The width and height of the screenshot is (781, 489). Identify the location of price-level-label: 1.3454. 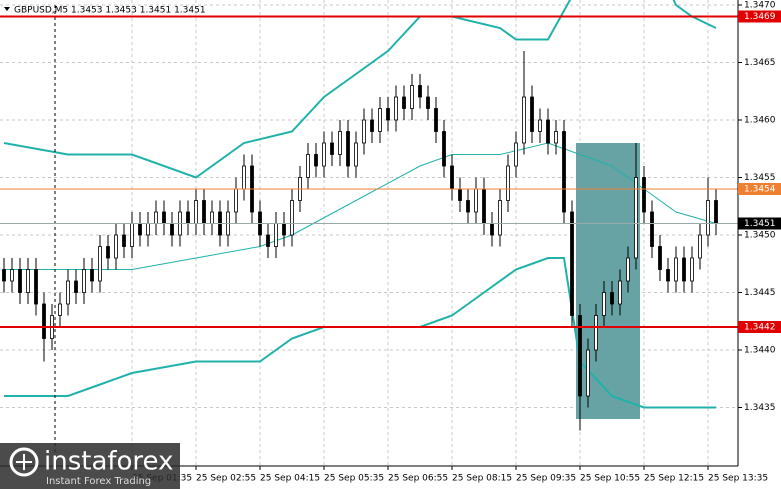
(760, 190).